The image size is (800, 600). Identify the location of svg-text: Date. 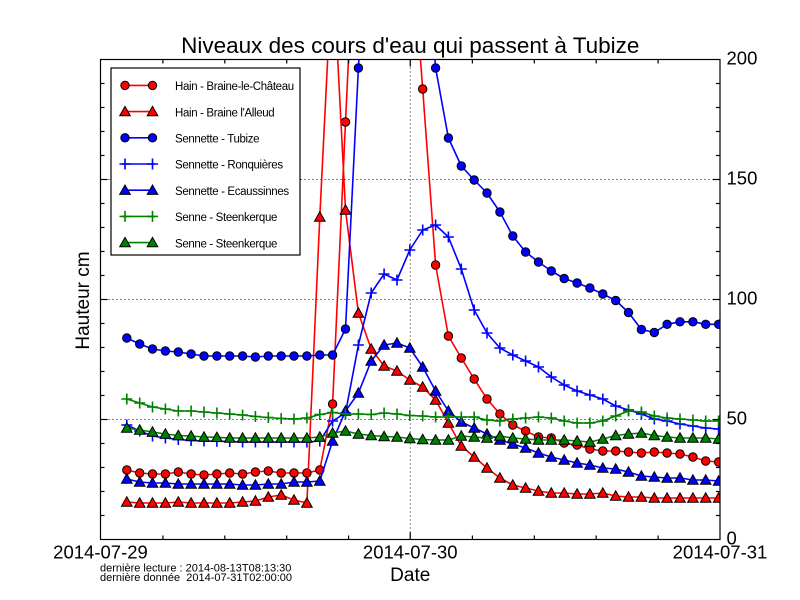
(410, 575).